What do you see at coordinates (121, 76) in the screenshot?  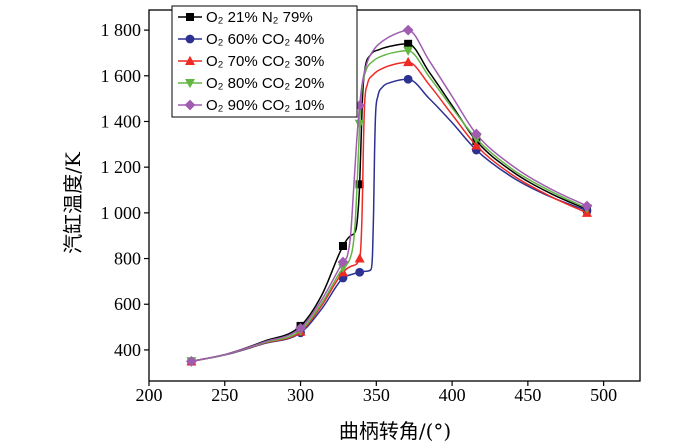 I see `y-tick-label: 1 600` at bounding box center [121, 76].